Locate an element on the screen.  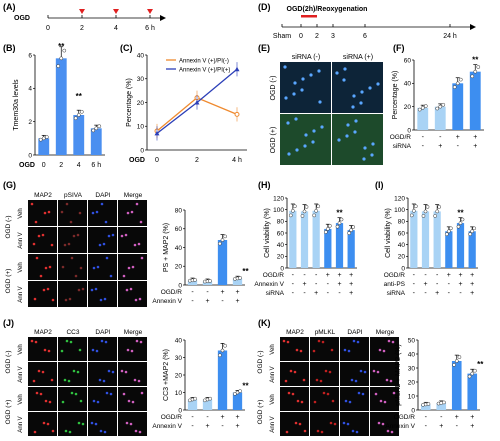
condition-label: siRNA is located at coordinates (402, 146).